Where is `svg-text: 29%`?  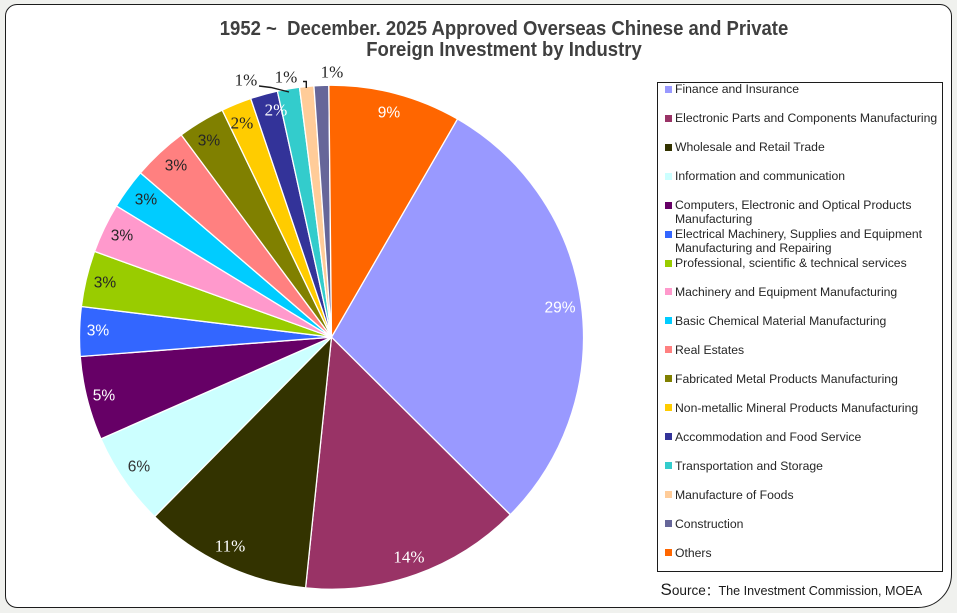 svg-text: 29% is located at coordinates (559, 308).